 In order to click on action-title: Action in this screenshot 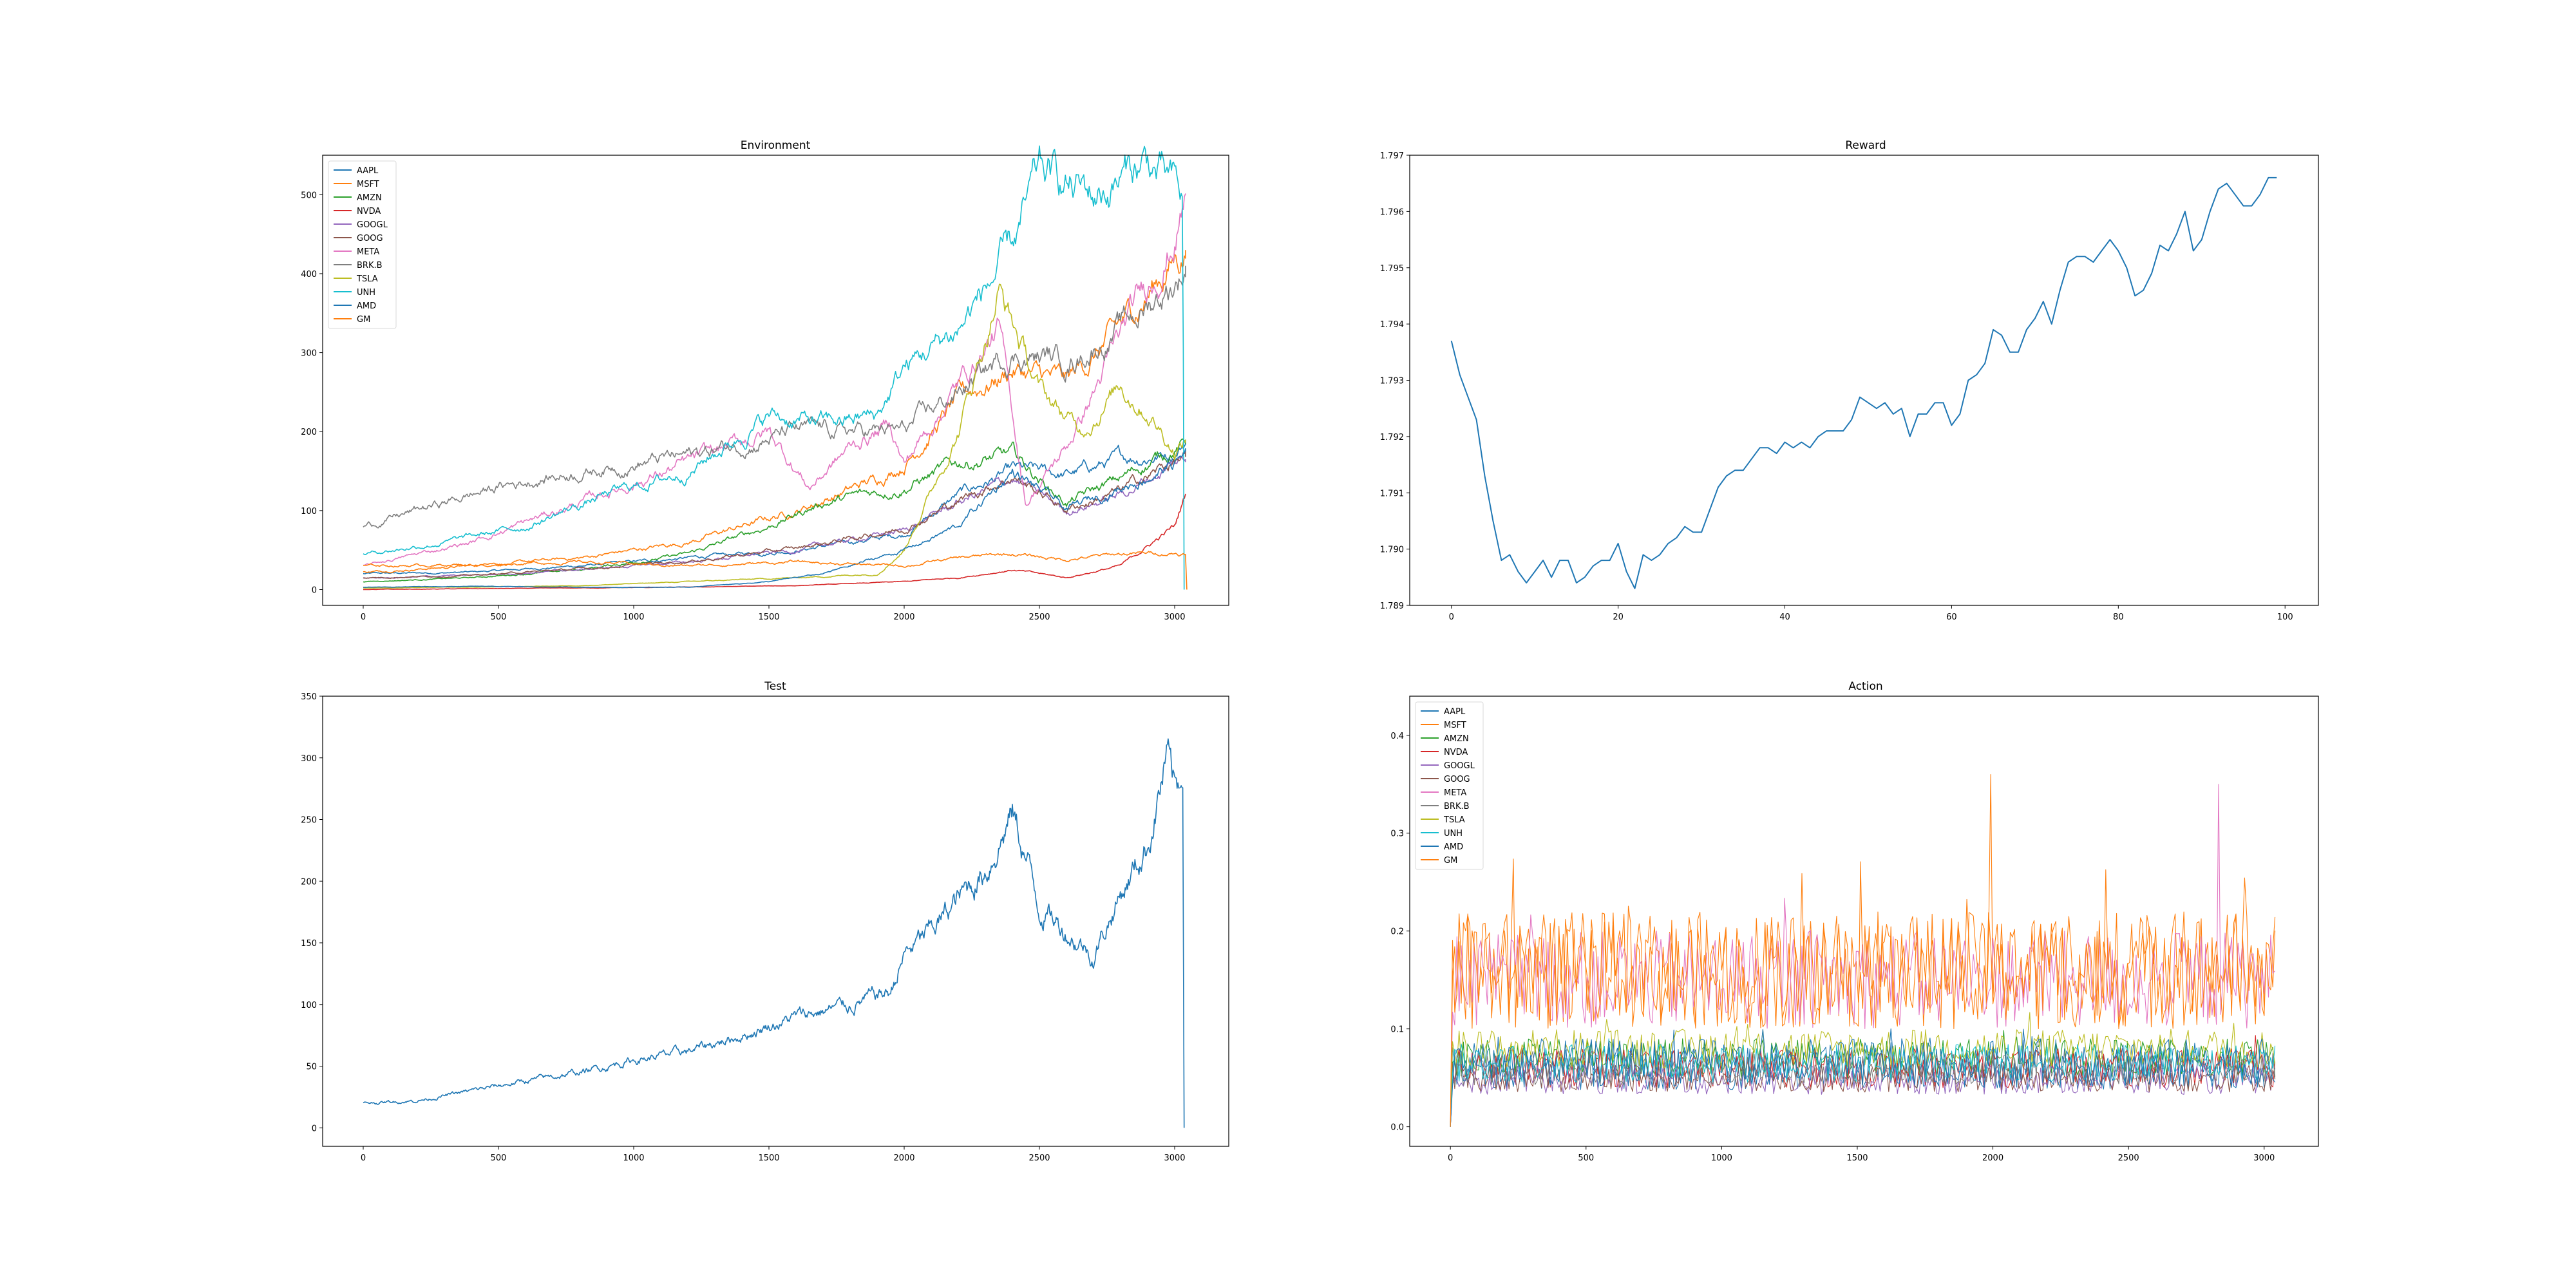, I will do `click(1865, 686)`.